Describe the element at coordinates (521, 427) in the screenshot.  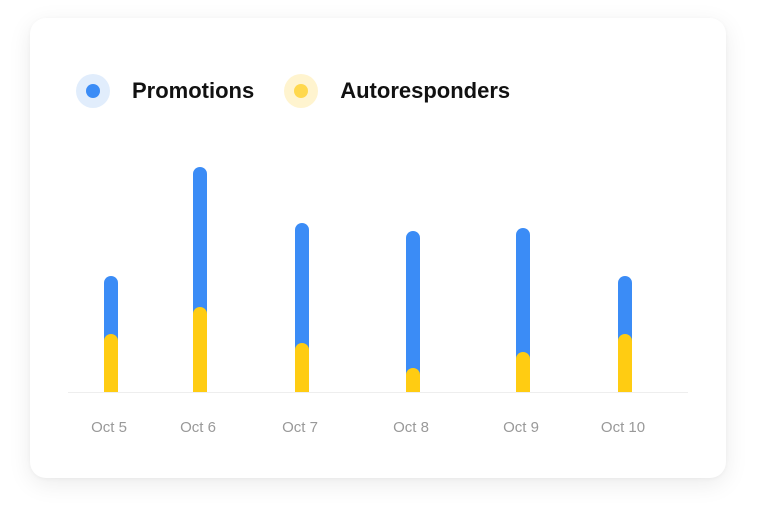
I see `x-tick-label: Oct 9` at that location.